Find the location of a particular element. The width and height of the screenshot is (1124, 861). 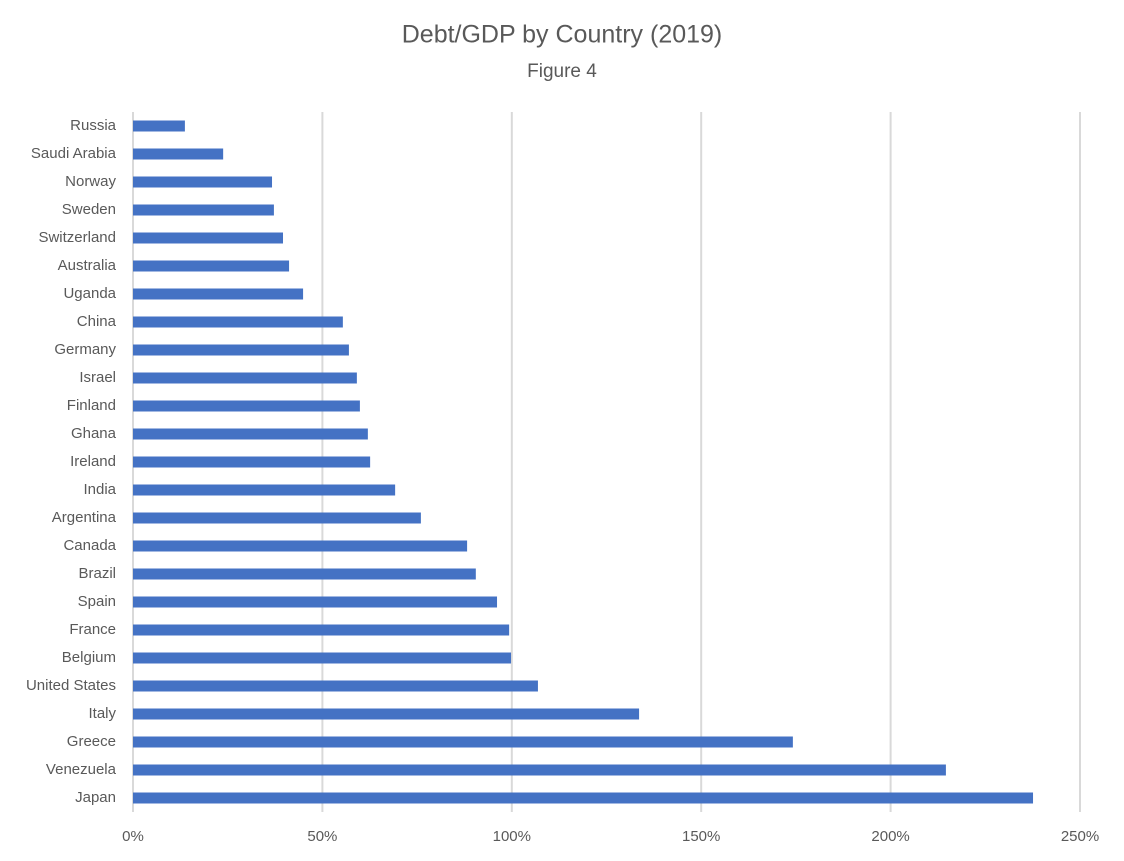

y-tick-label: Japan is located at coordinates (95, 797).